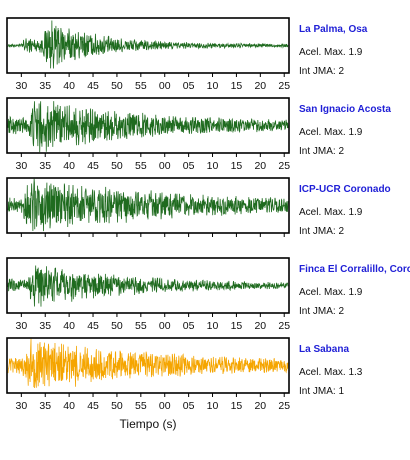 This screenshot has width=410, height=460. Describe the element at coordinates (354, 269) in the screenshot. I see `station-name: Finca El Corralillo, Coronado` at that location.